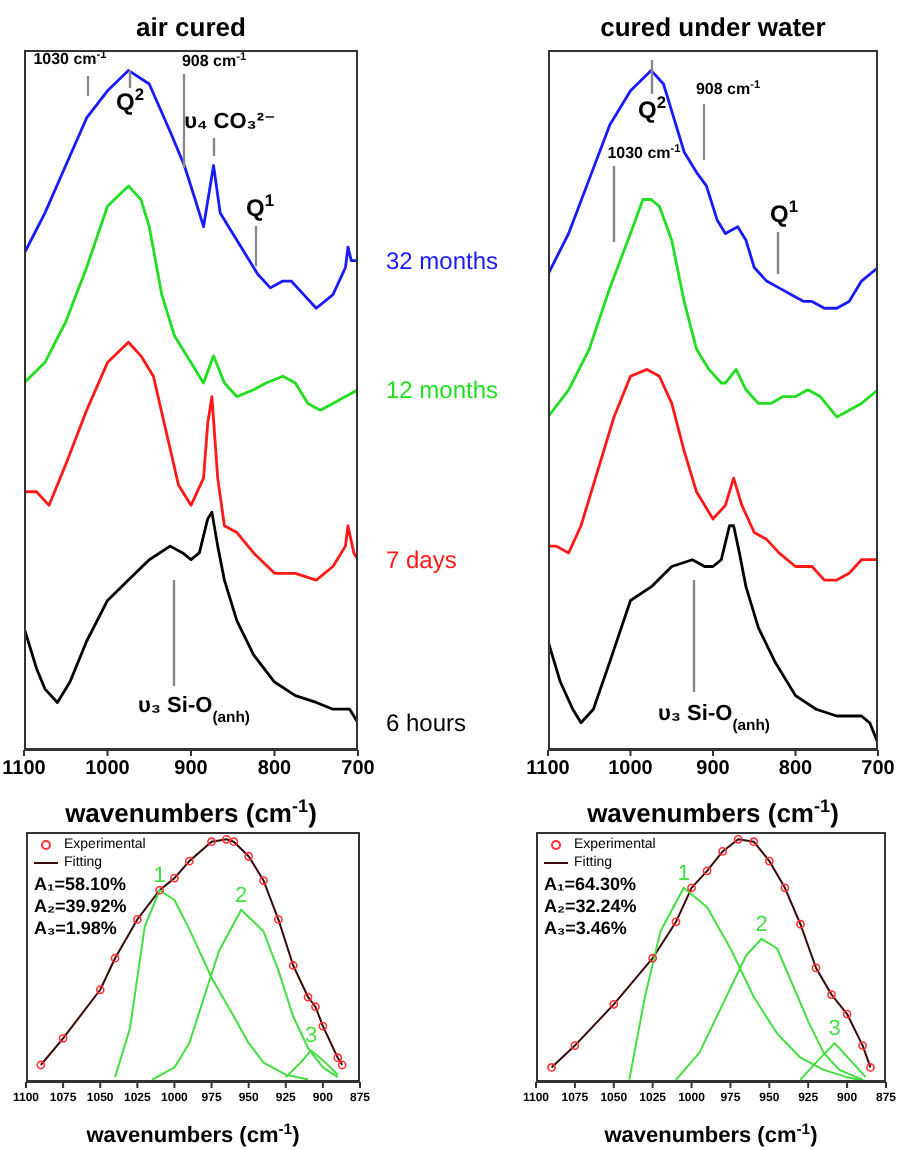 Image resolution: width=900 pixels, height=1150 pixels. Describe the element at coordinates (230, 122) in the screenshot. I see `annotation: υ₄ CO₃²⁻` at that location.